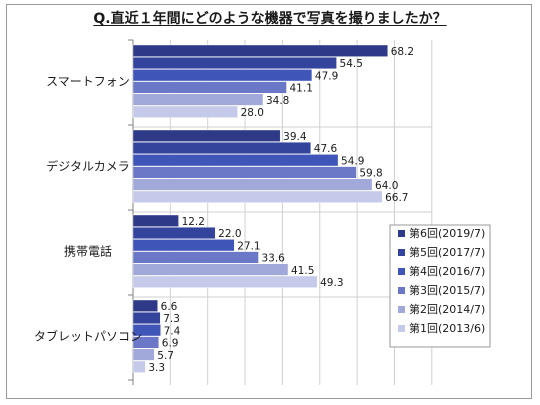  I want to click on legend-entry: 第1回(2013/6), so click(447, 328).